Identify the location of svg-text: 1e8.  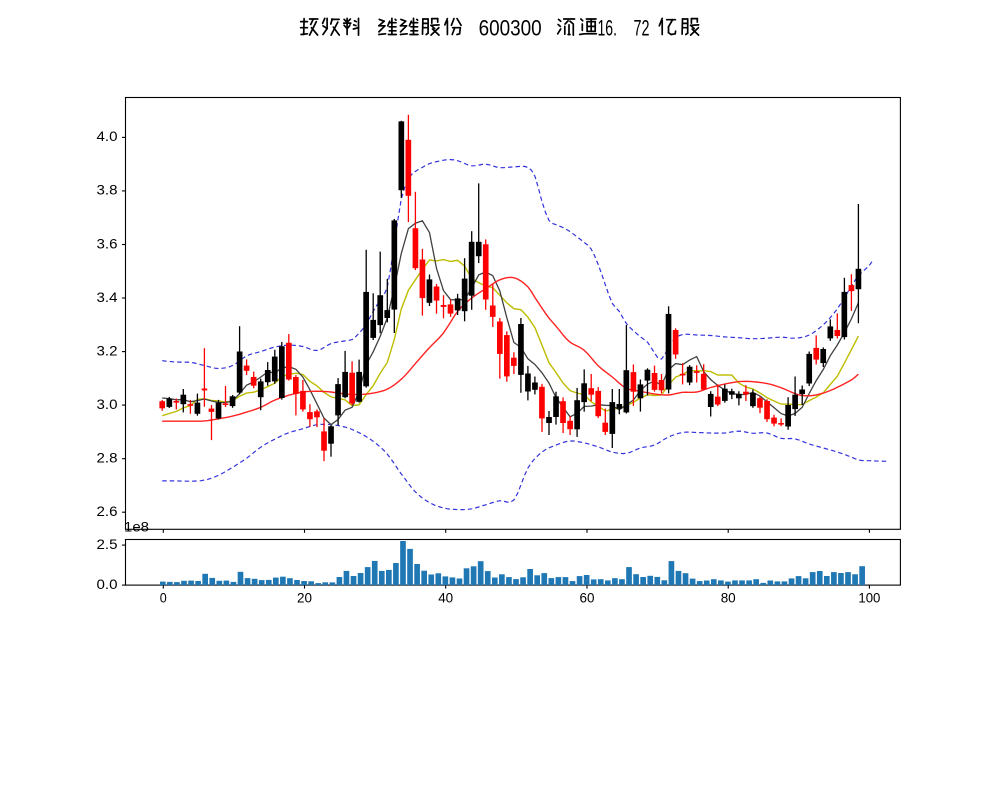
(136, 527).